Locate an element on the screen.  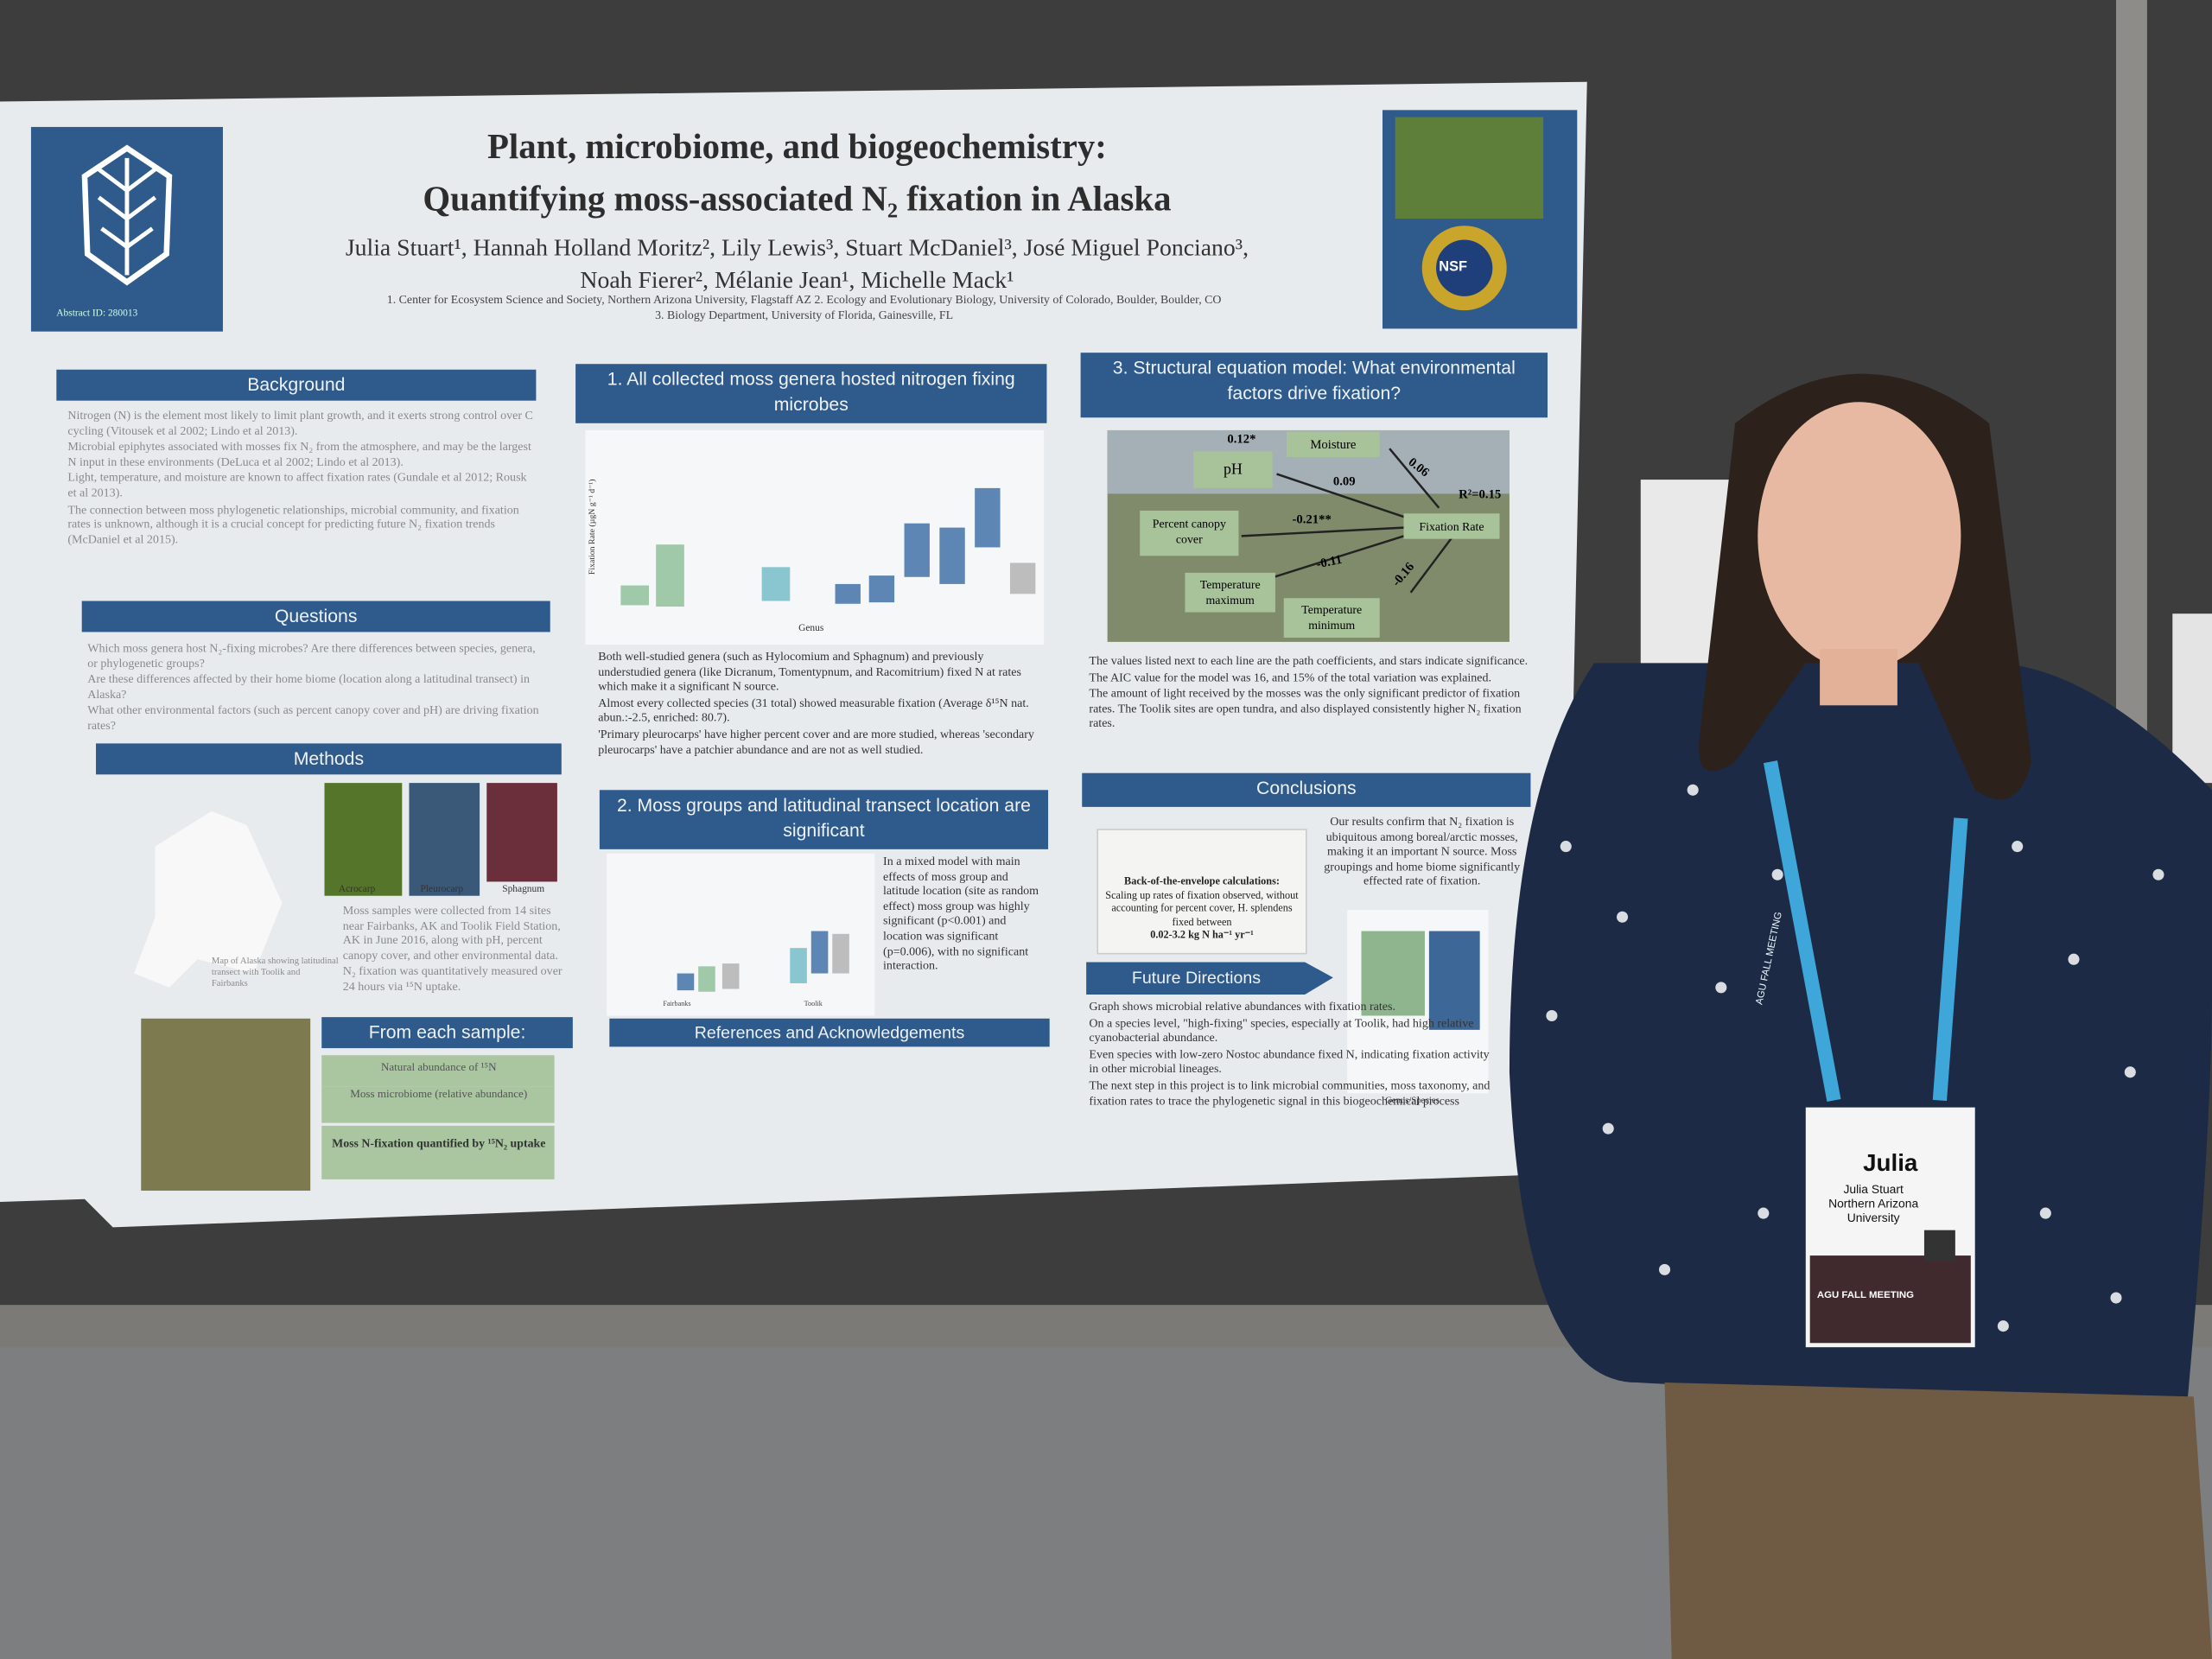
path-coefficient: 0.12* is located at coordinates (1241, 438).